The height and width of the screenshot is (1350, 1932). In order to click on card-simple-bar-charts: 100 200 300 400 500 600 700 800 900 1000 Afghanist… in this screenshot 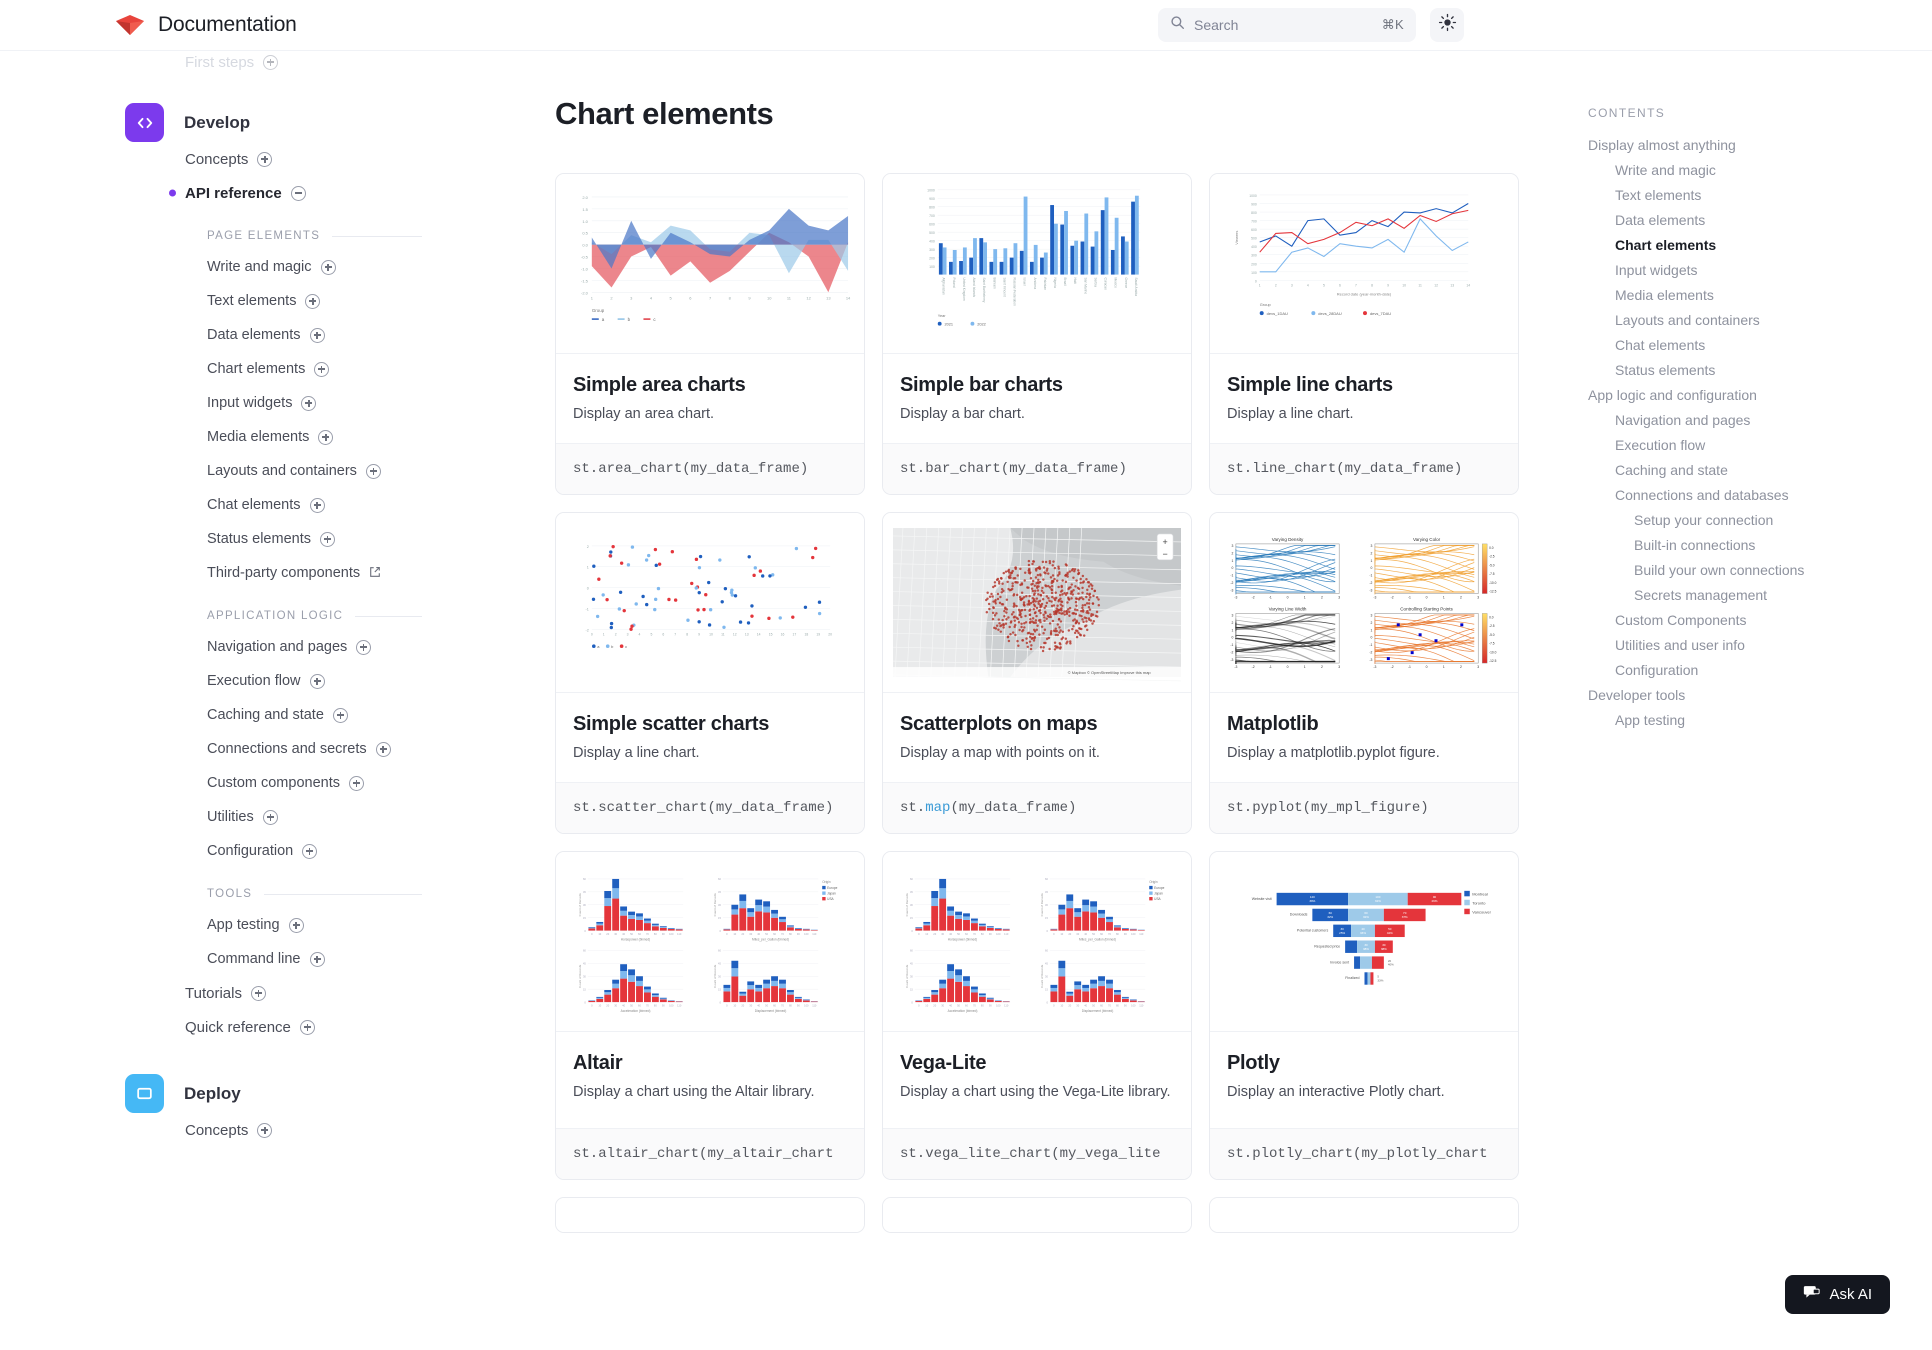, I will do `click(1037, 334)`.